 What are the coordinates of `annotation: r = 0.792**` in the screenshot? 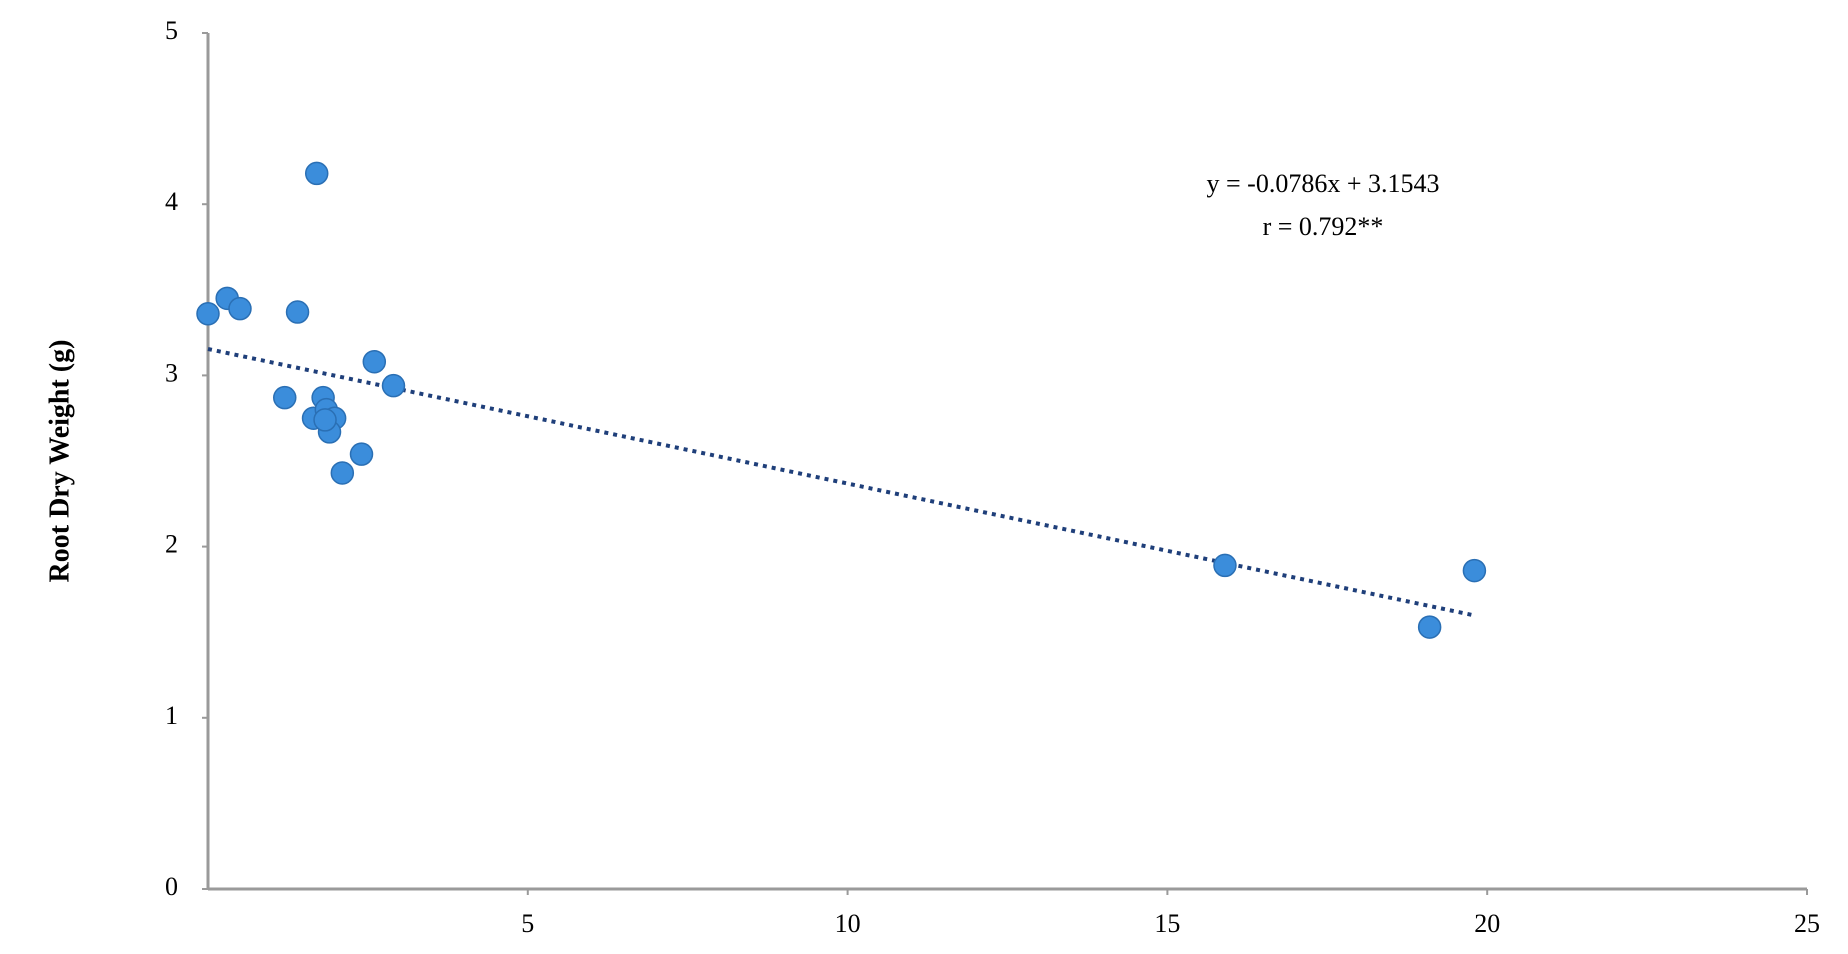 It's located at (1323, 226).